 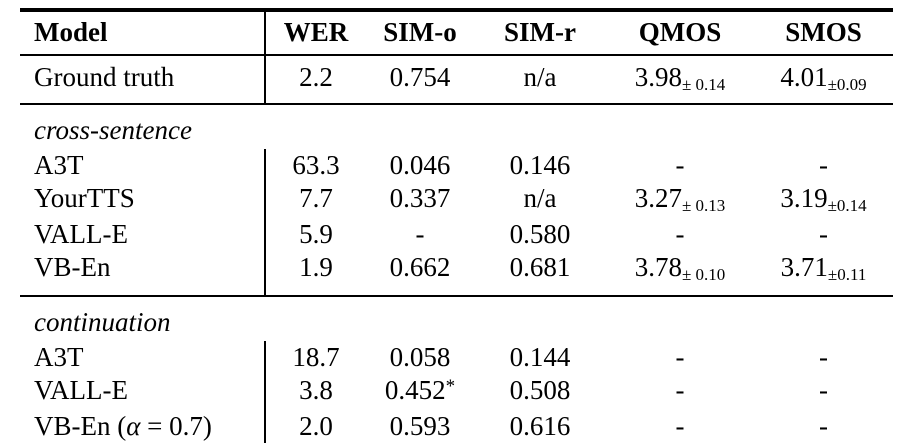 I want to click on value: 2.0, so click(x=316, y=426).